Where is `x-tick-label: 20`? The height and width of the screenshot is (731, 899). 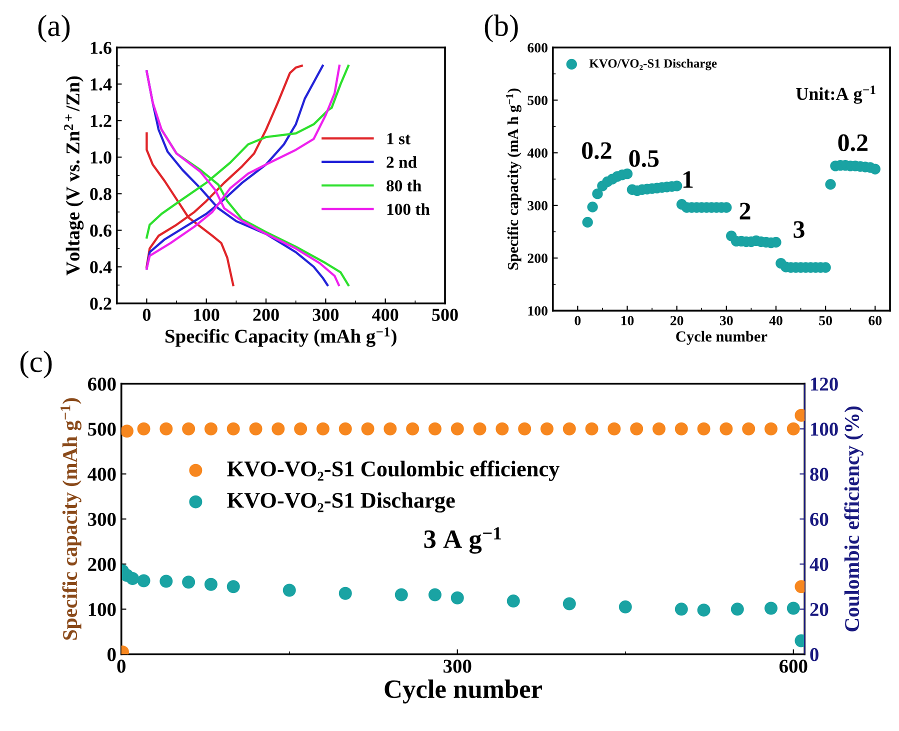 x-tick-label: 20 is located at coordinates (677, 321).